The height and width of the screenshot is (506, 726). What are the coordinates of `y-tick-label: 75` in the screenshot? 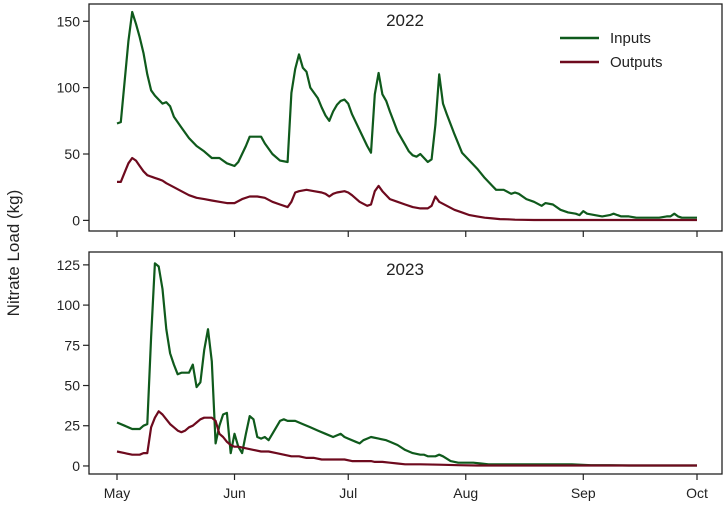 It's located at (72, 345).